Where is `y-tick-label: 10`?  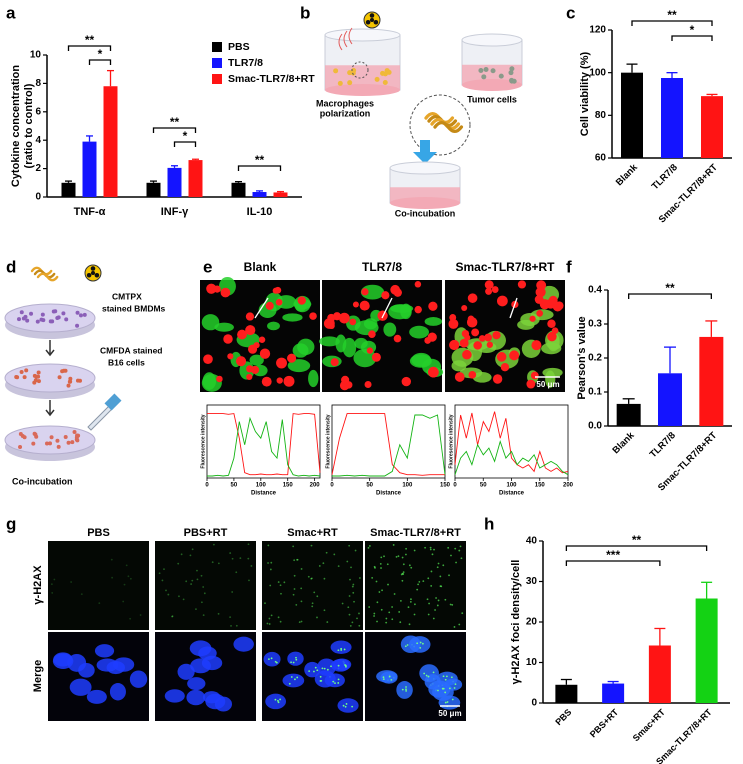
y-tick-label: 10 is located at coordinates (36, 55).